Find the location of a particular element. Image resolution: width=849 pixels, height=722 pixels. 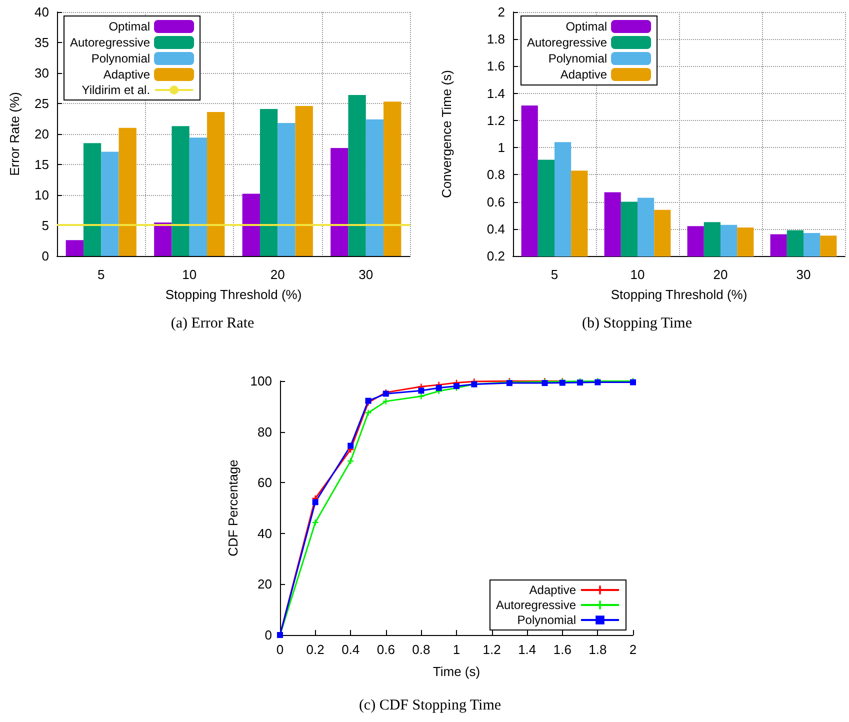

text: (b) Stopping Time is located at coordinates (637, 324).